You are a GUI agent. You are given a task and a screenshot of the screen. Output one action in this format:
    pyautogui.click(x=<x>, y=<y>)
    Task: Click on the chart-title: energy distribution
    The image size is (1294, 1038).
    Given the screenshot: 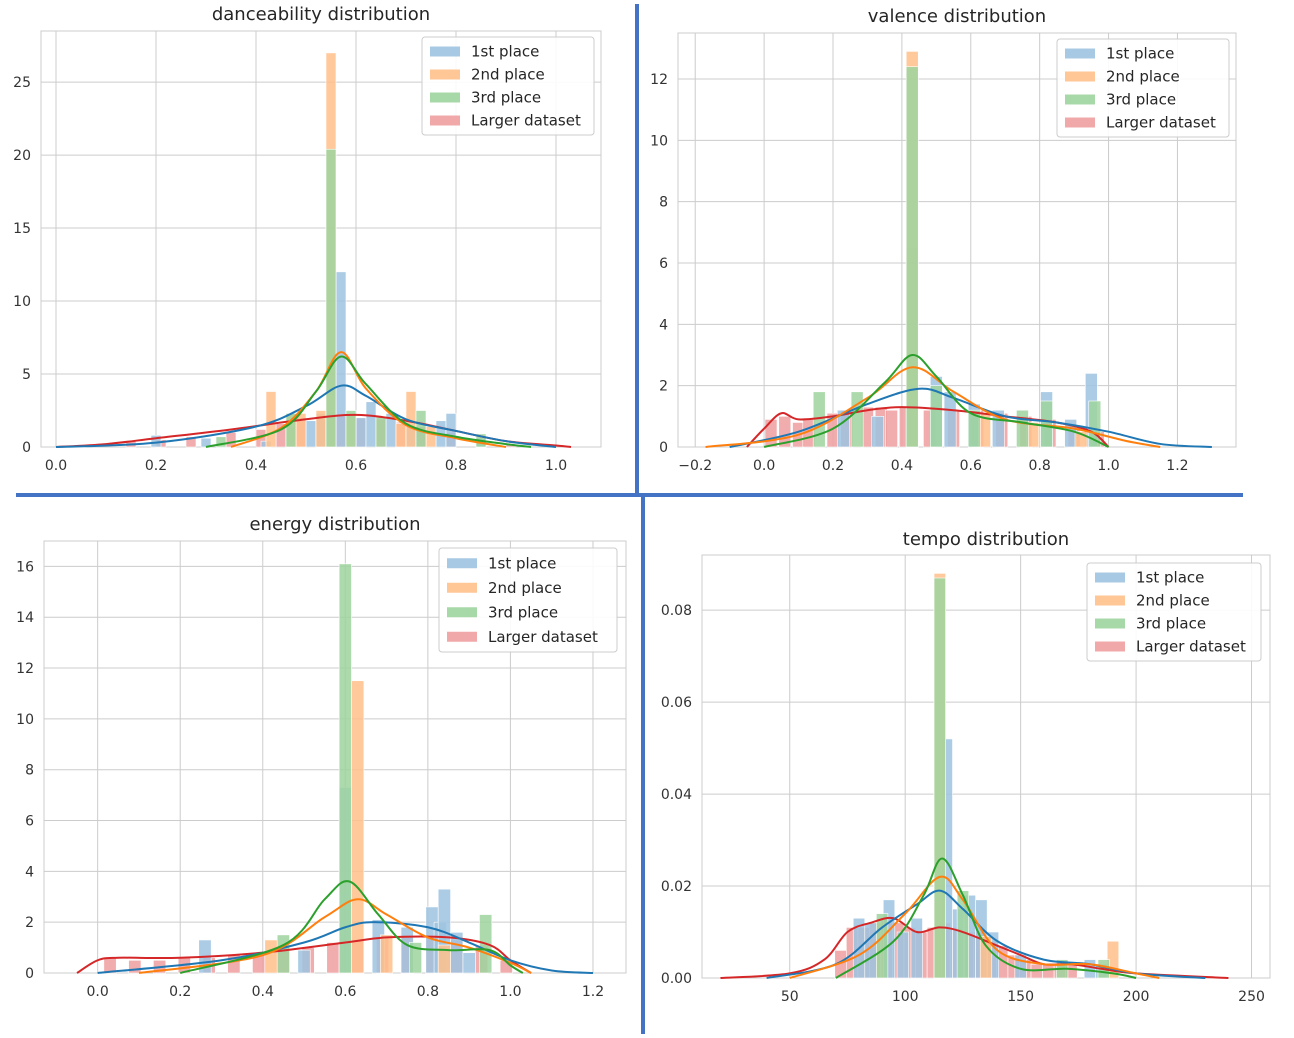 What is the action you would take?
    pyautogui.click(x=334, y=524)
    